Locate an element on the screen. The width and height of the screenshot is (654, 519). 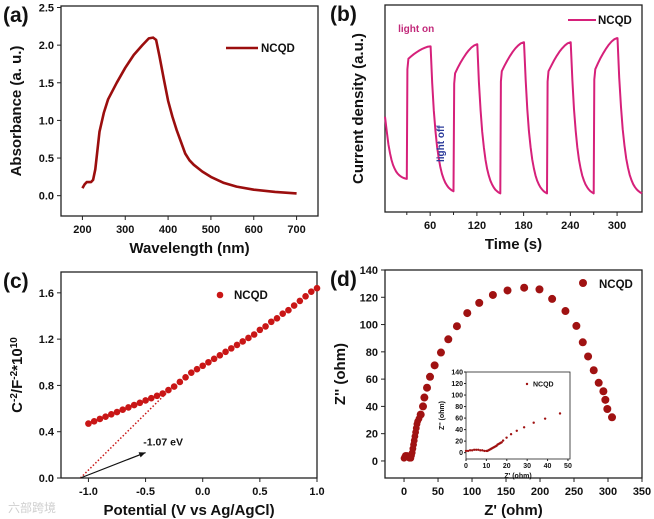
y-axis-title-part: C is located at coordinates (17, 407).